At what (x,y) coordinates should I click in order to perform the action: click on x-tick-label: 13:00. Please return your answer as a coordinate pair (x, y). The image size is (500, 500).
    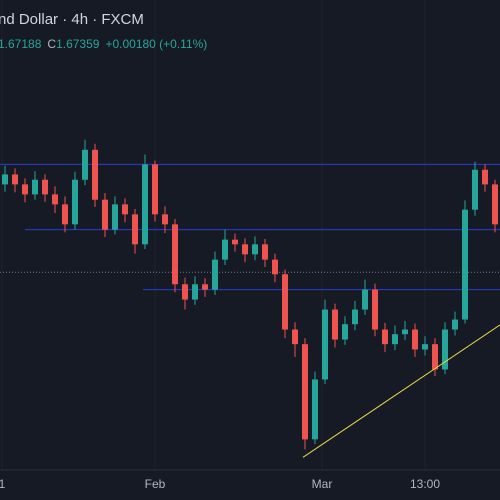
    Looking at the image, I should click on (425, 484).